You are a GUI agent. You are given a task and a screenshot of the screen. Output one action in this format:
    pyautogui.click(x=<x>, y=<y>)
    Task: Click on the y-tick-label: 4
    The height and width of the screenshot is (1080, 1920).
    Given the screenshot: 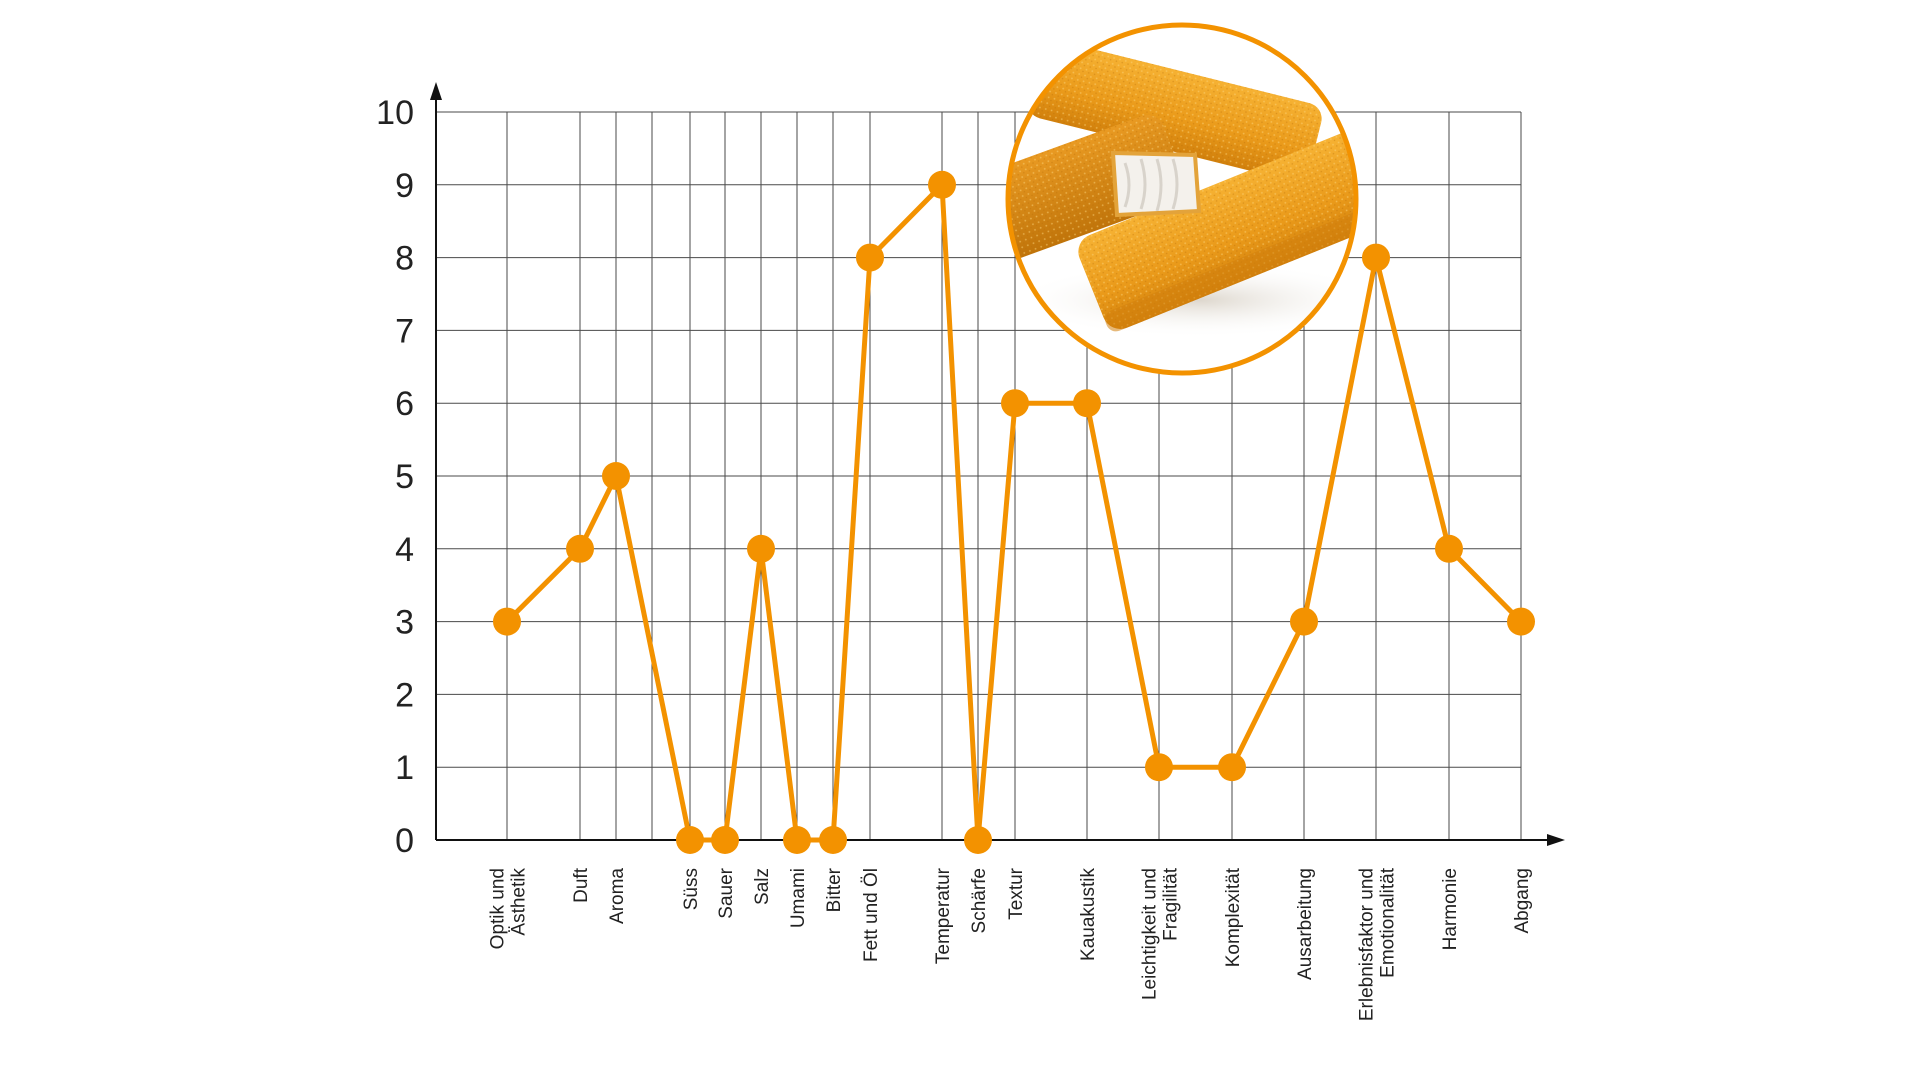 What is the action you would take?
    pyautogui.click(x=404, y=550)
    